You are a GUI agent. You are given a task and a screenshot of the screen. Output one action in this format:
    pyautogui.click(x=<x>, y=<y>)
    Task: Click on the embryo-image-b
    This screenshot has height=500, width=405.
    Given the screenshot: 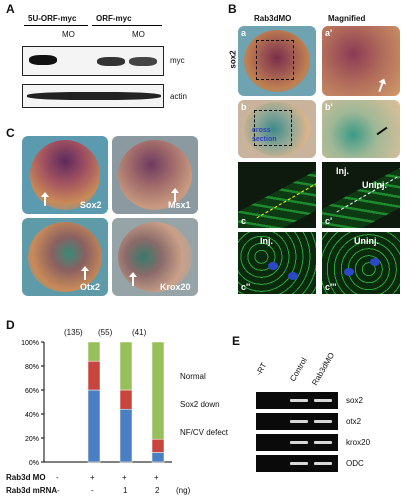 What is the action you would take?
    pyautogui.click(x=277, y=129)
    